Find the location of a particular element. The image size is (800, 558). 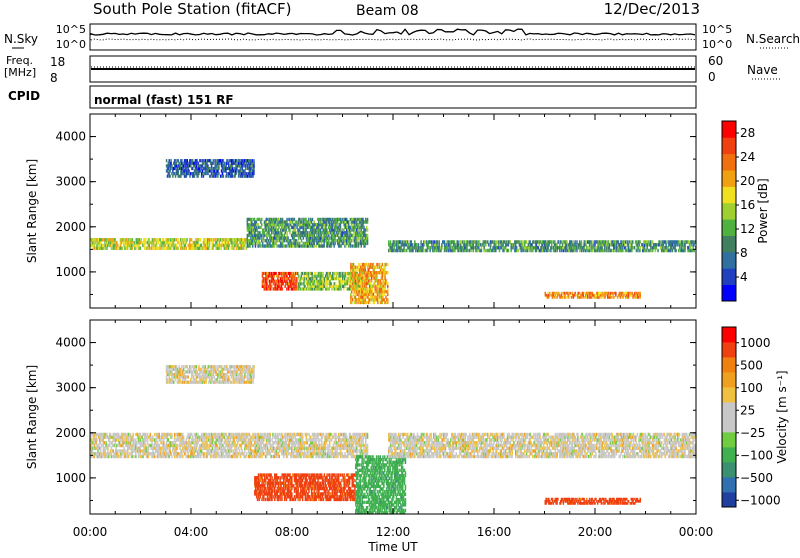

nsky-tick-bottom: 10^0 is located at coordinates (71, 44).